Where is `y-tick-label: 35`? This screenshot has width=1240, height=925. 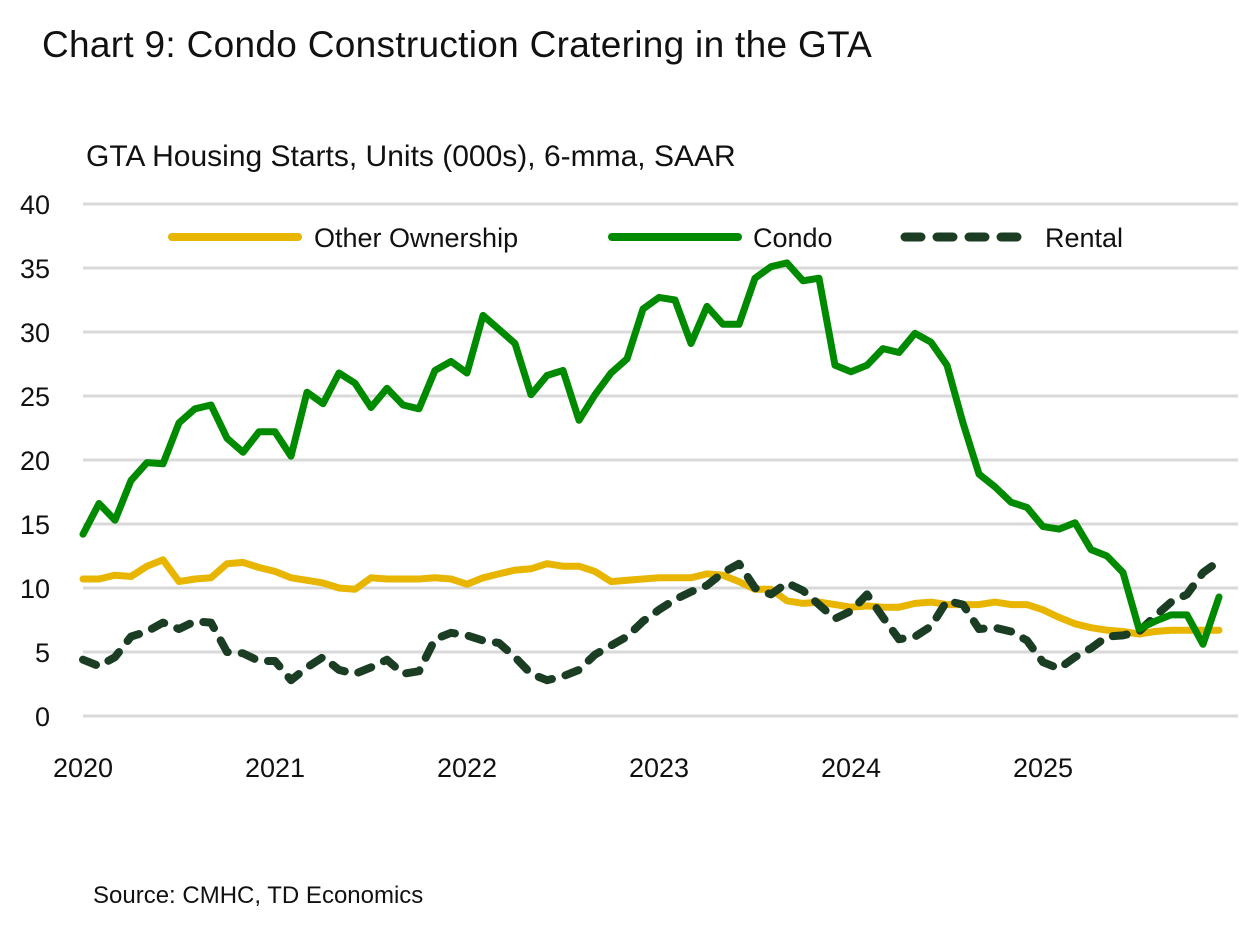 y-tick-label: 35 is located at coordinates (35, 269).